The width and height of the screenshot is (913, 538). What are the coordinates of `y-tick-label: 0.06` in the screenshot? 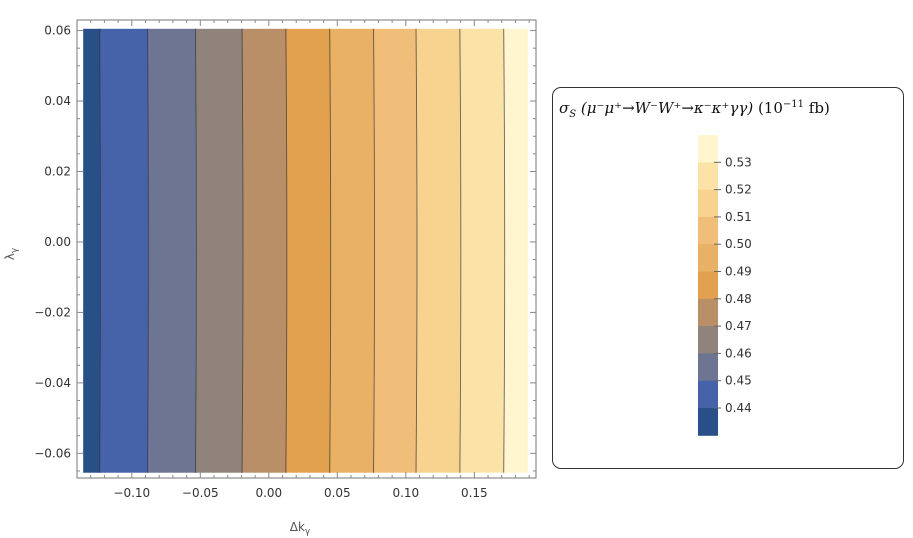 It's located at (57, 31).